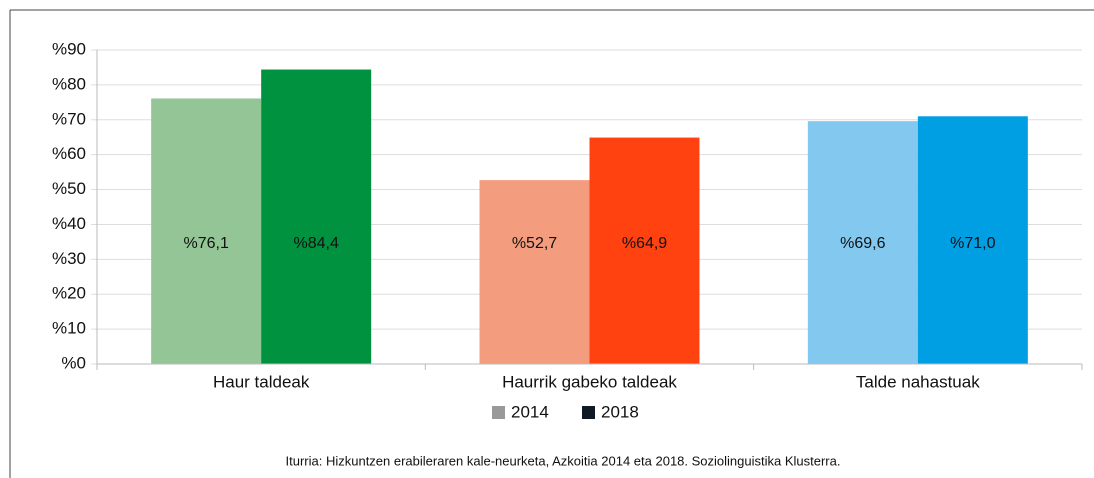 The height and width of the screenshot is (478, 1094). Describe the element at coordinates (261, 381) in the screenshot. I see `x-tick-label: Haur taldeak` at that location.